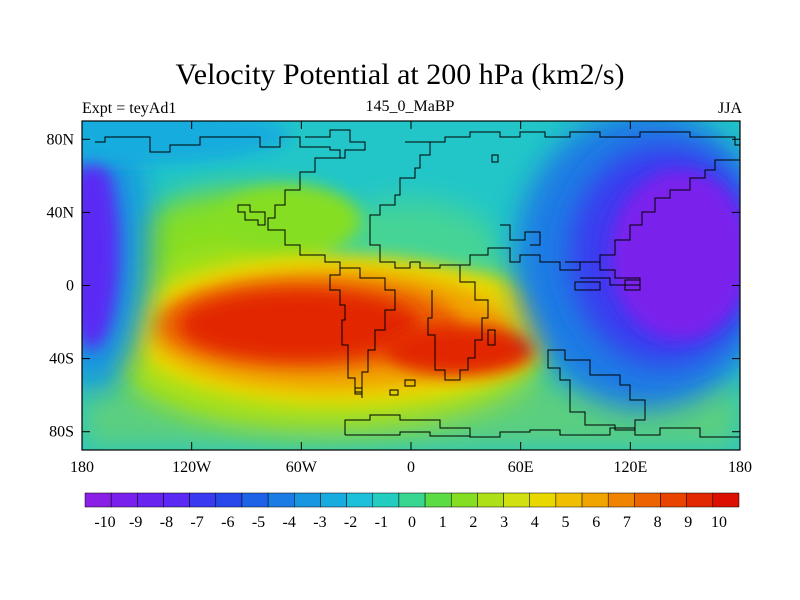 This screenshot has height=600, width=800. Describe the element at coordinates (61, 359) in the screenshot. I see `y-tick-label: 40S` at that location.